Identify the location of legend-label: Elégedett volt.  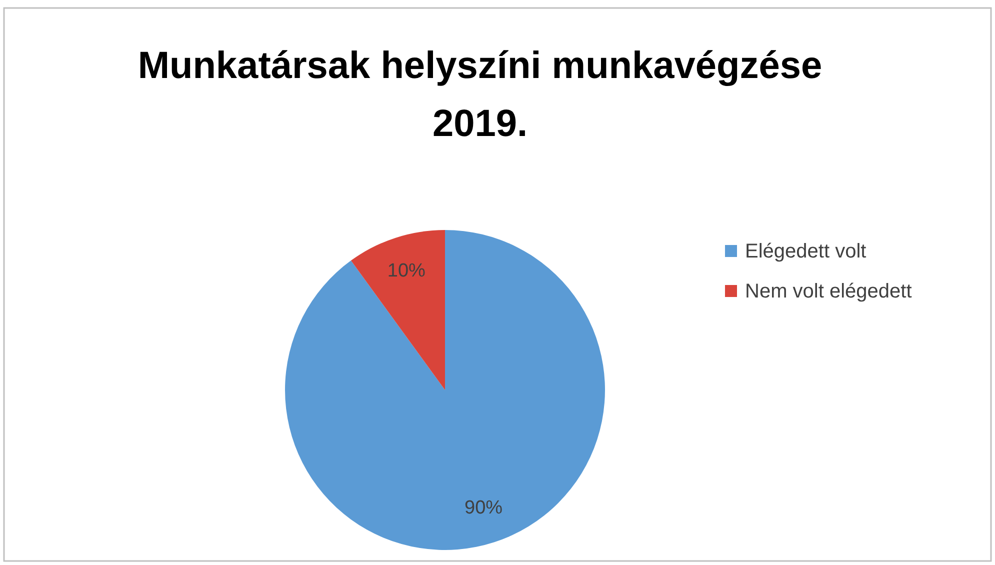
(806, 251).